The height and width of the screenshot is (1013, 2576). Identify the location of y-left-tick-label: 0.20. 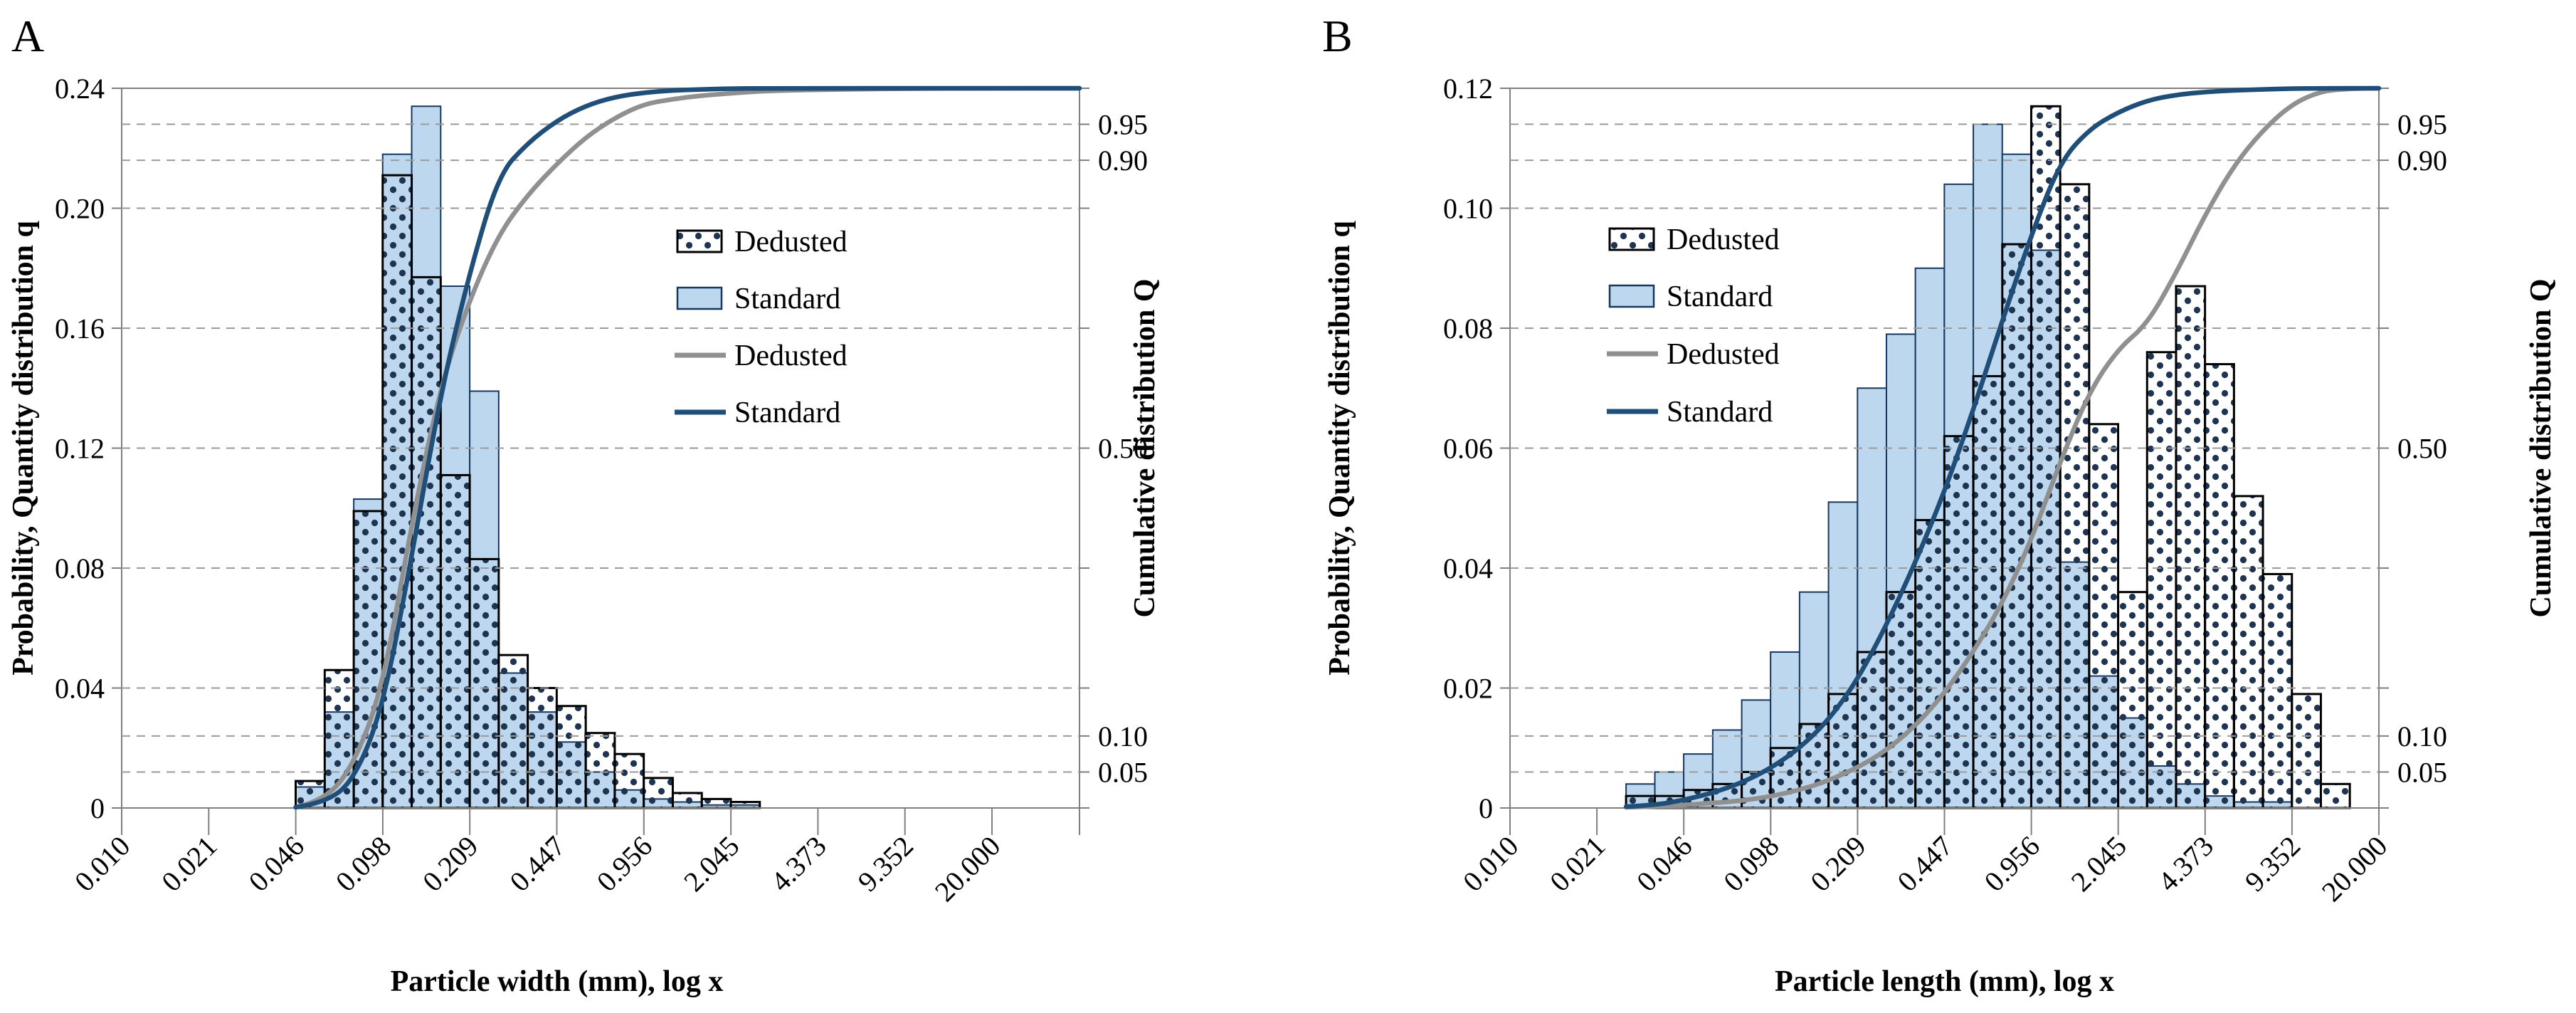
(80, 209).